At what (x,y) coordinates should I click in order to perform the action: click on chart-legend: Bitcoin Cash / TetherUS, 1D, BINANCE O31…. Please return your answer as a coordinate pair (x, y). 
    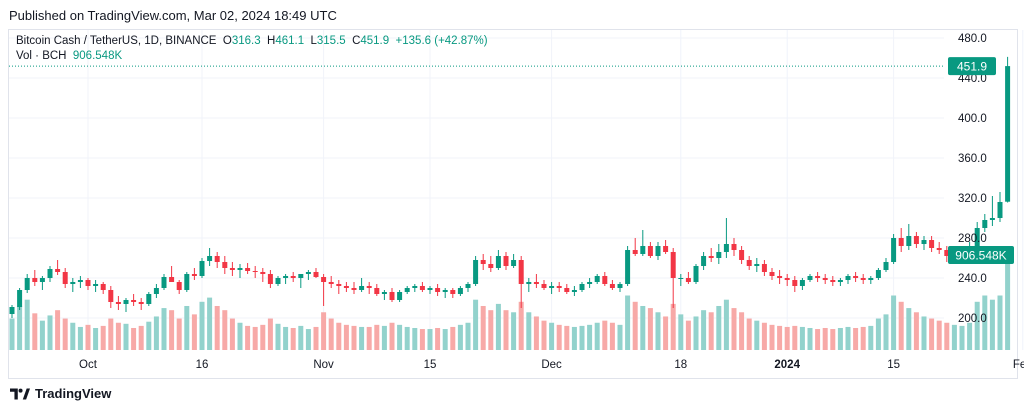
    Looking at the image, I should click on (252, 49).